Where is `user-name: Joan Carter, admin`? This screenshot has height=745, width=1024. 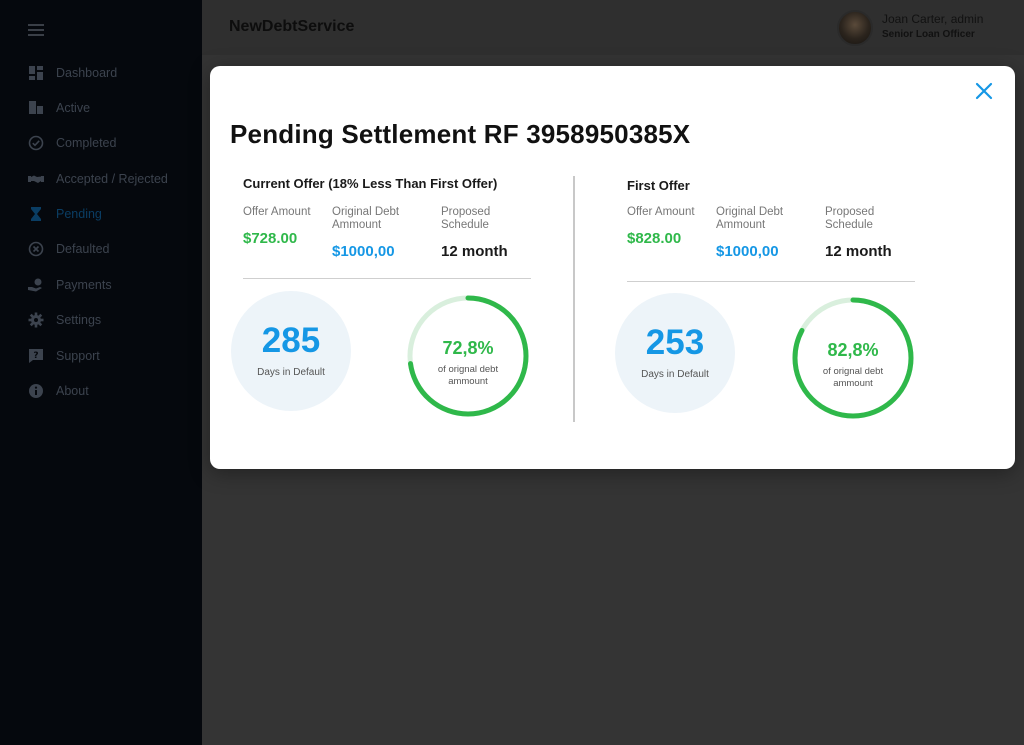
user-name: Joan Carter, admin is located at coordinates (933, 19).